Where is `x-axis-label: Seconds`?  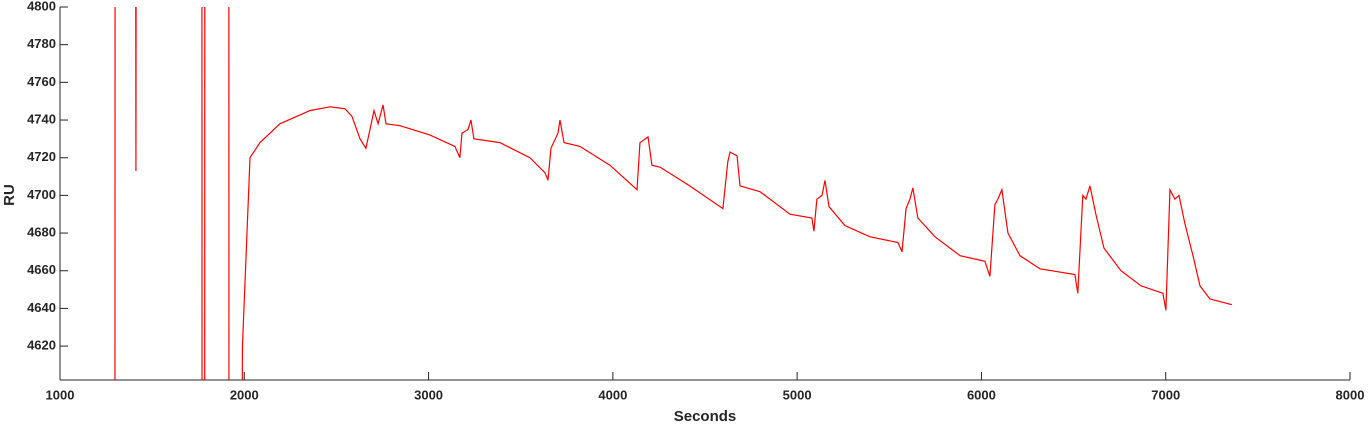 x-axis-label: Seconds is located at coordinates (705, 416).